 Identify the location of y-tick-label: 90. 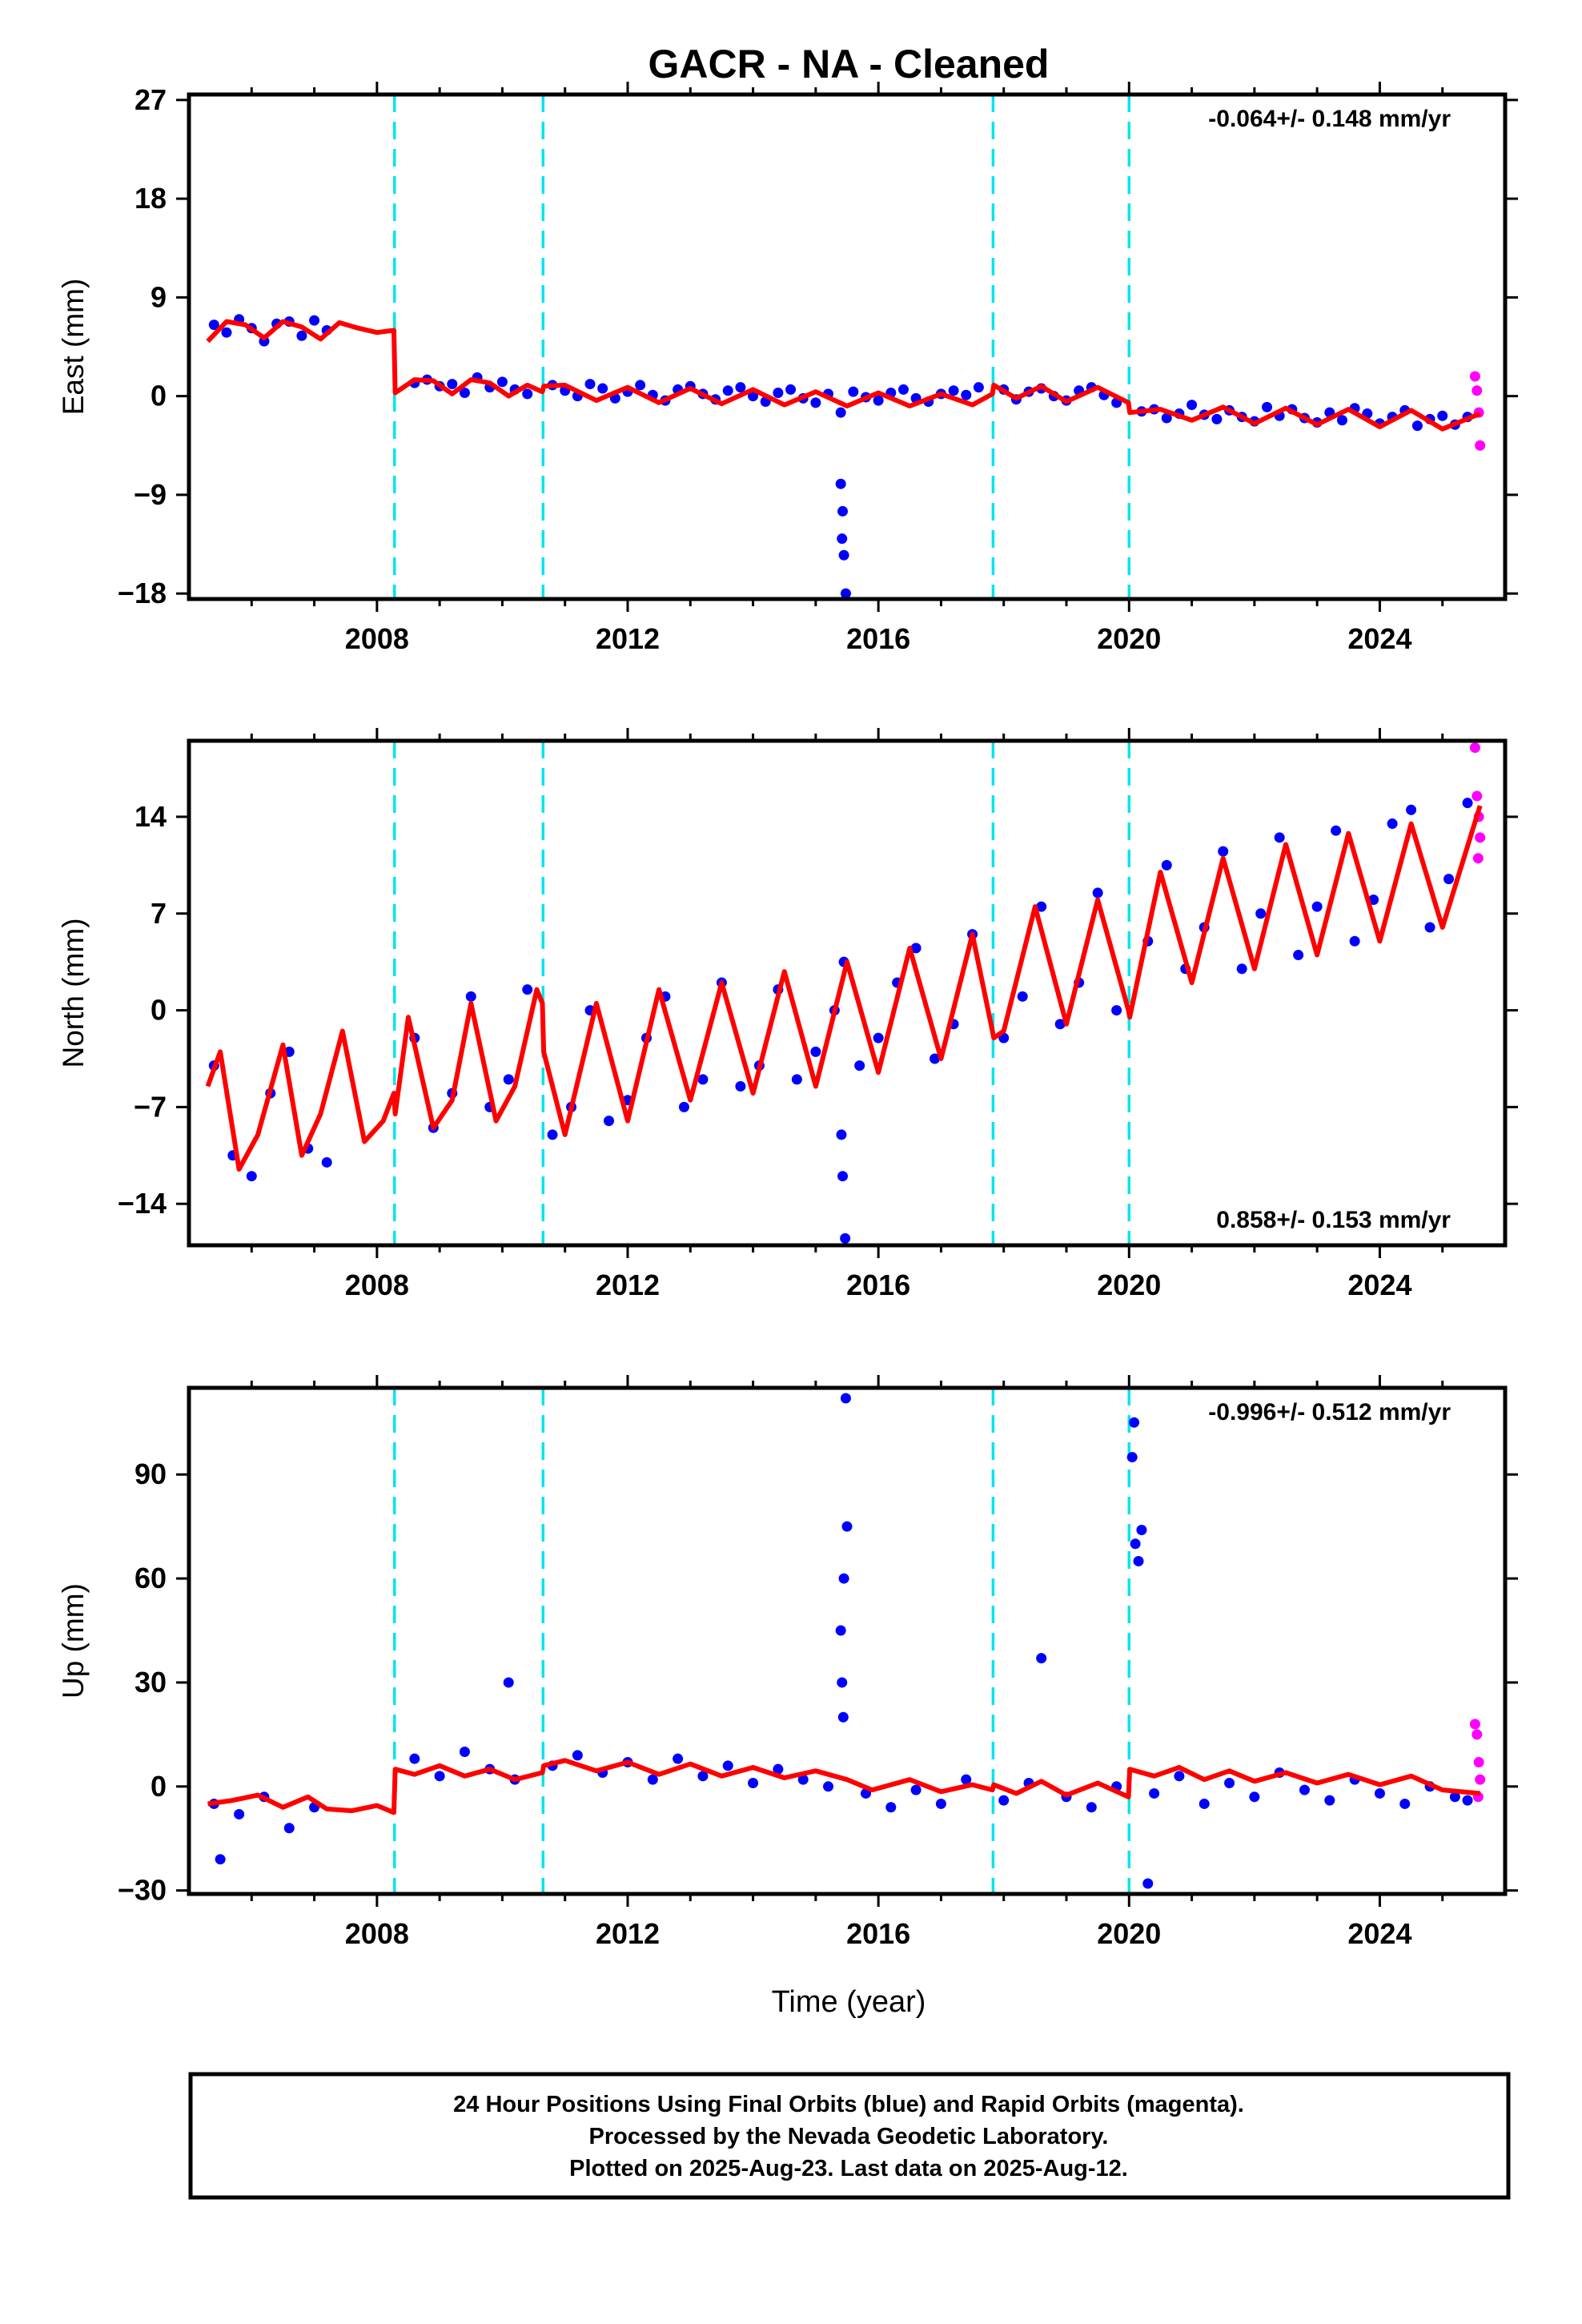
(151, 1474).